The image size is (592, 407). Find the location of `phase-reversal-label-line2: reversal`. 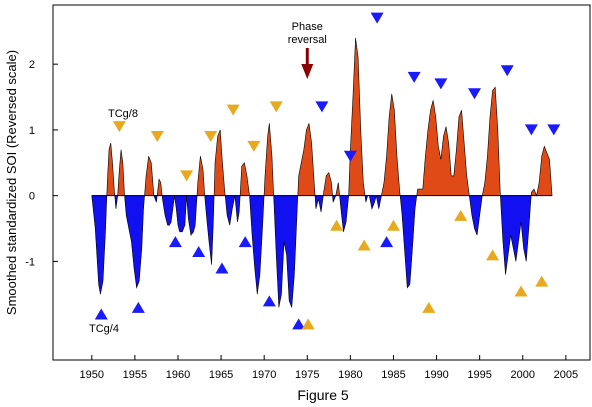

phase-reversal-label-line2: reversal is located at coordinates (307, 40).